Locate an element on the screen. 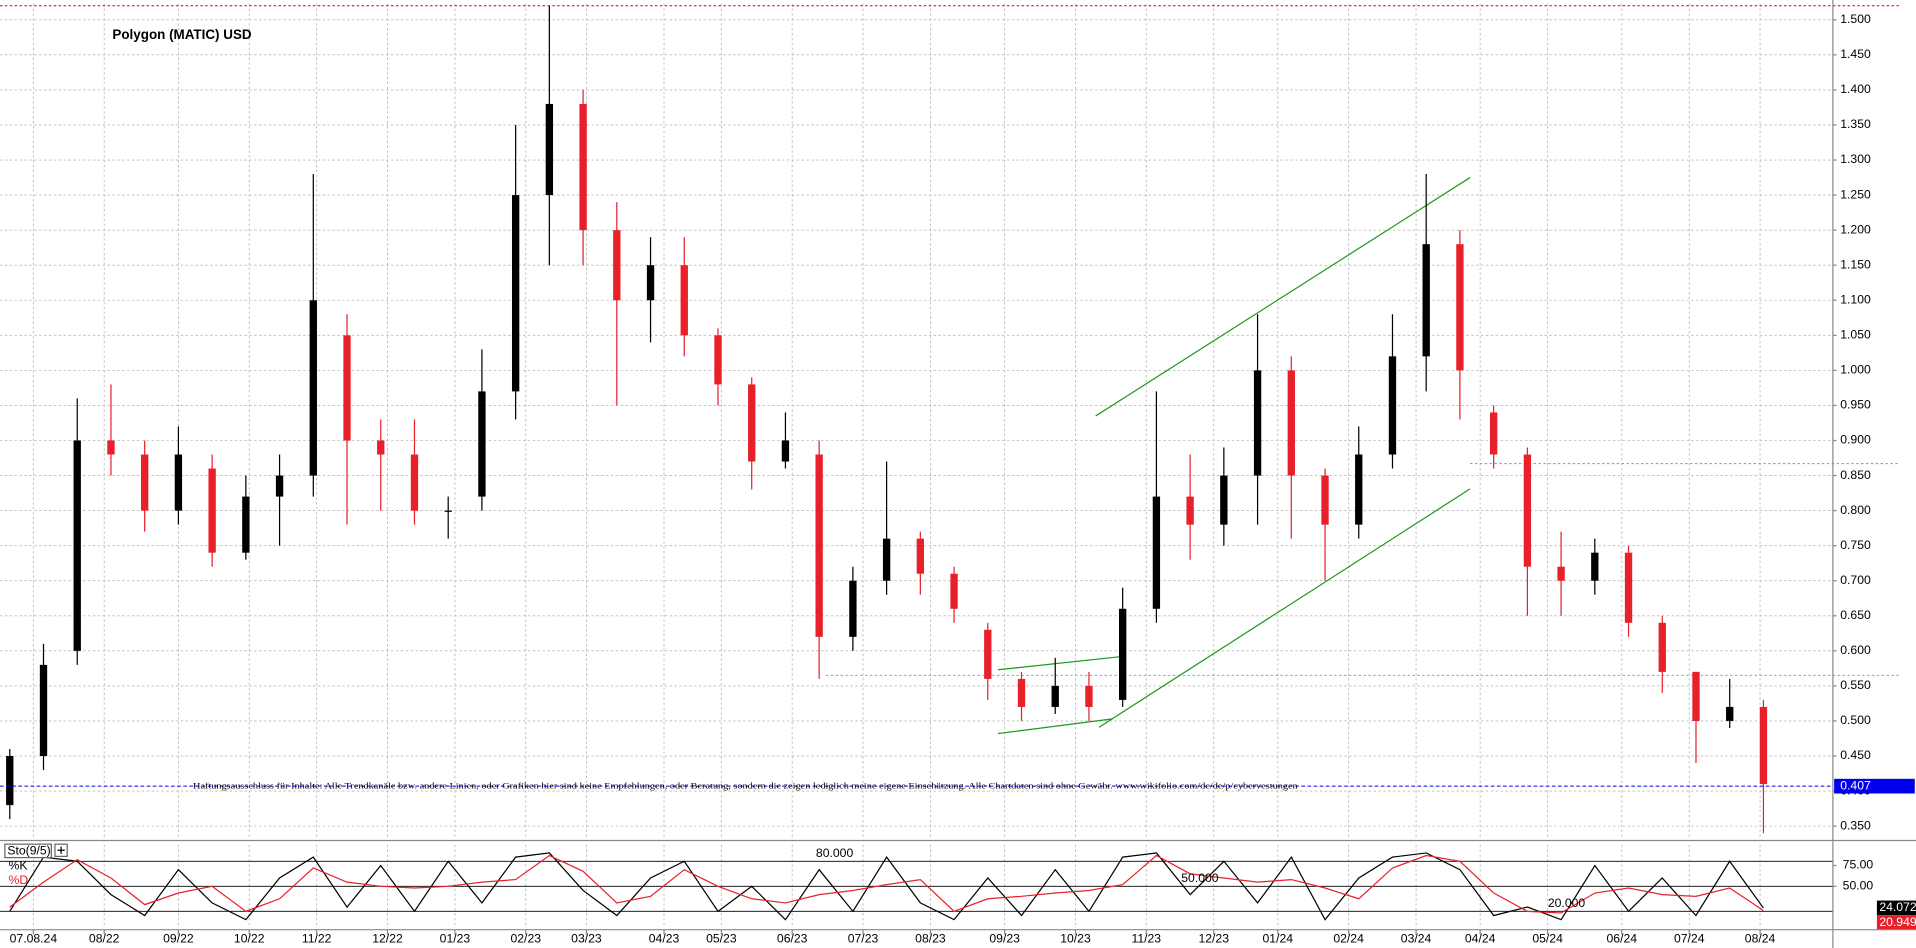 Image resolution: width=1916 pixels, height=948 pixels. x-tick-label: 07.08.24 is located at coordinates (34, 939).